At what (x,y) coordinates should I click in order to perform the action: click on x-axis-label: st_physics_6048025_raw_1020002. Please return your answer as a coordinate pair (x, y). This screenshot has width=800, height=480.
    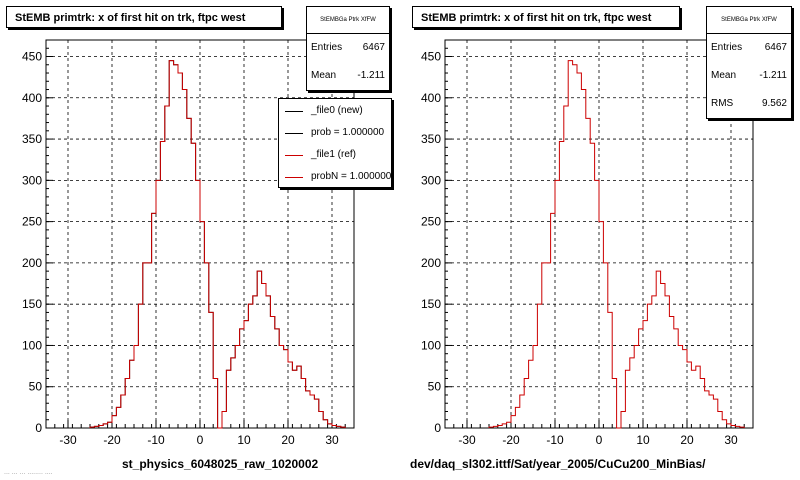
    Looking at the image, I should click on (220, 464).